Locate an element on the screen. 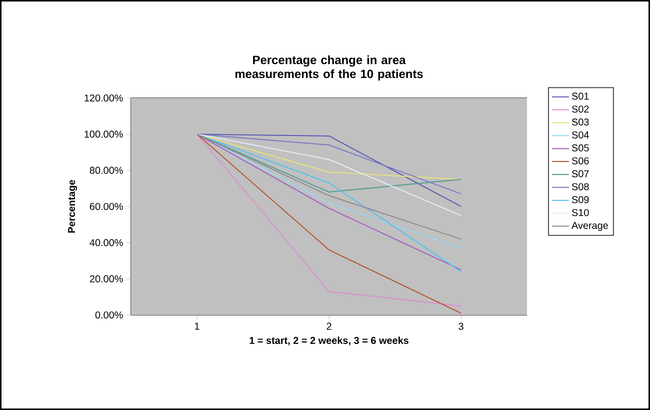  legend-label: Average is located at coordinates (590, 226).